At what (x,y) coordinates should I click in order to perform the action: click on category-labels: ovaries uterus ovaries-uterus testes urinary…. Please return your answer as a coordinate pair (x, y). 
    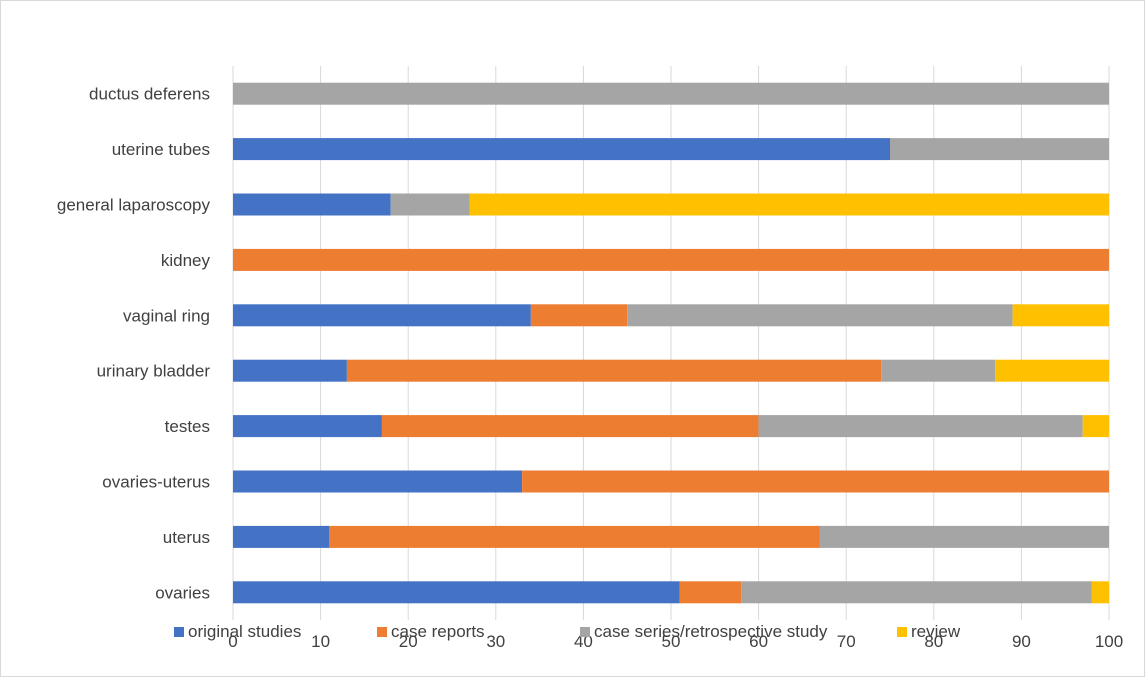
    Looking at the image, I should click on (134, 344).